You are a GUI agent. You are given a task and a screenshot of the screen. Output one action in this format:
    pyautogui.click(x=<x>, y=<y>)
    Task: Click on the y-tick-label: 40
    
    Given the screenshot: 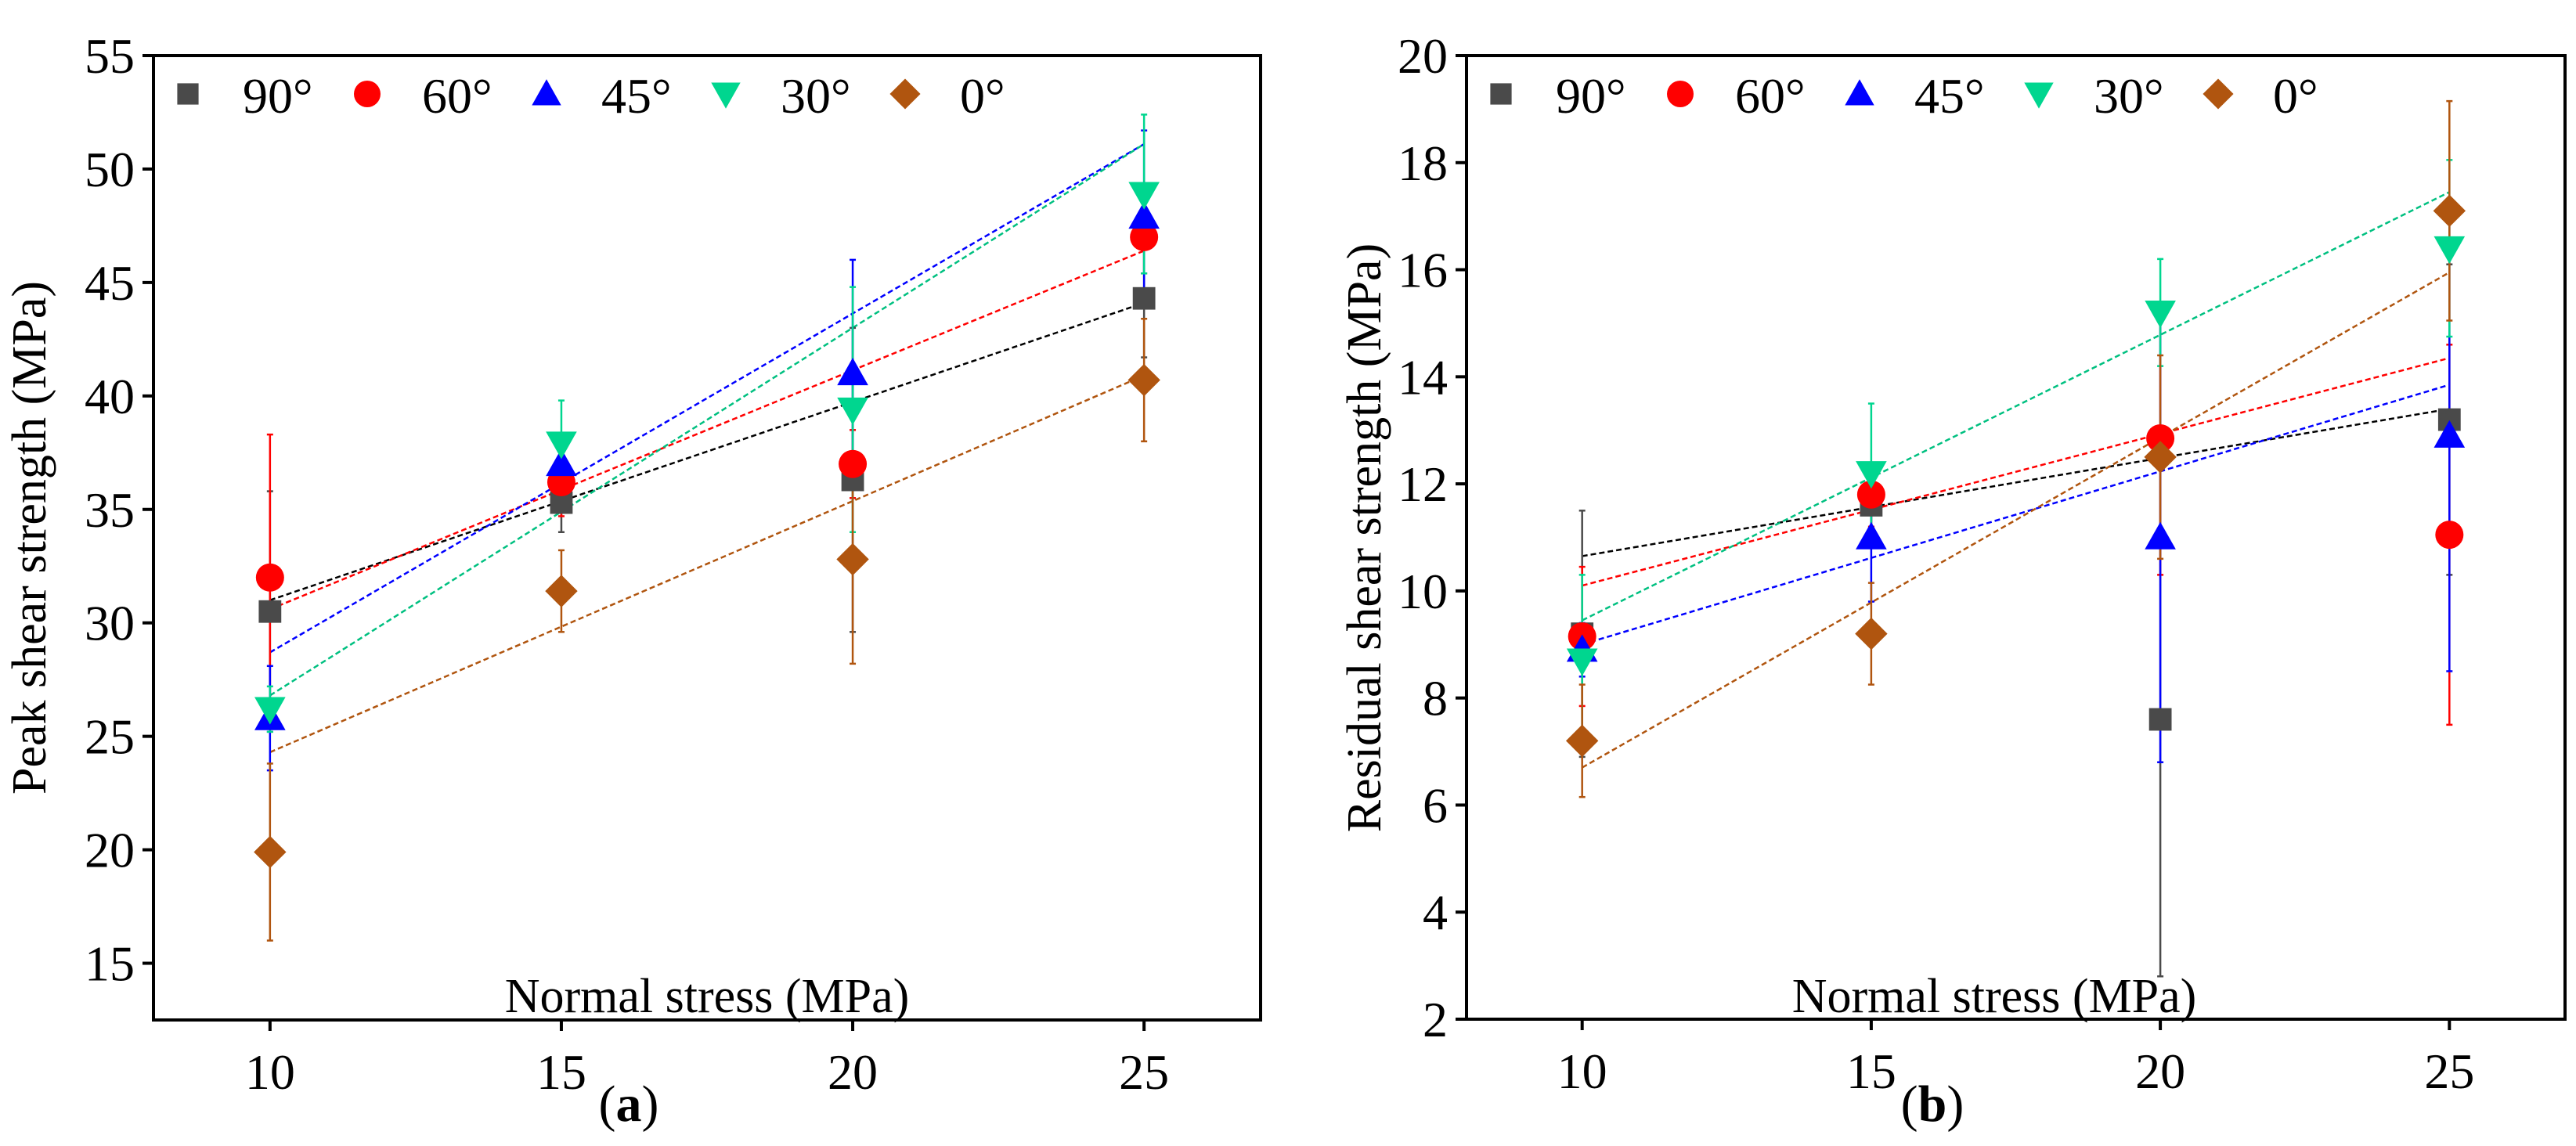 What is the action you would take?
    pyautogui.click(x=110, y=396)
    